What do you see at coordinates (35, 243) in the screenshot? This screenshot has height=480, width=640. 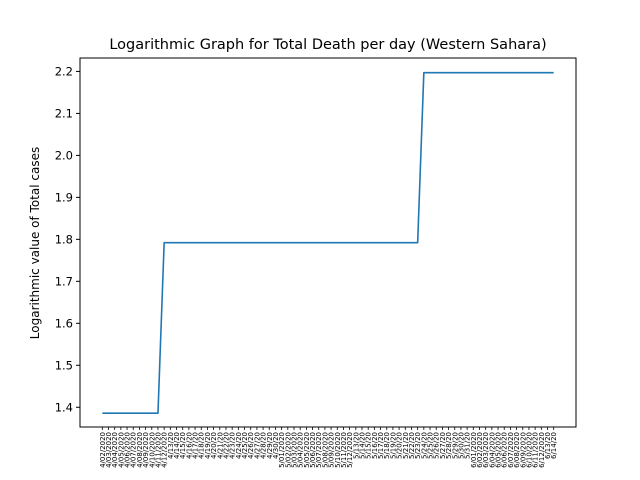 I see `y-axis-label: Logarithmic value of Total cases` at bounding box center [35, 243].